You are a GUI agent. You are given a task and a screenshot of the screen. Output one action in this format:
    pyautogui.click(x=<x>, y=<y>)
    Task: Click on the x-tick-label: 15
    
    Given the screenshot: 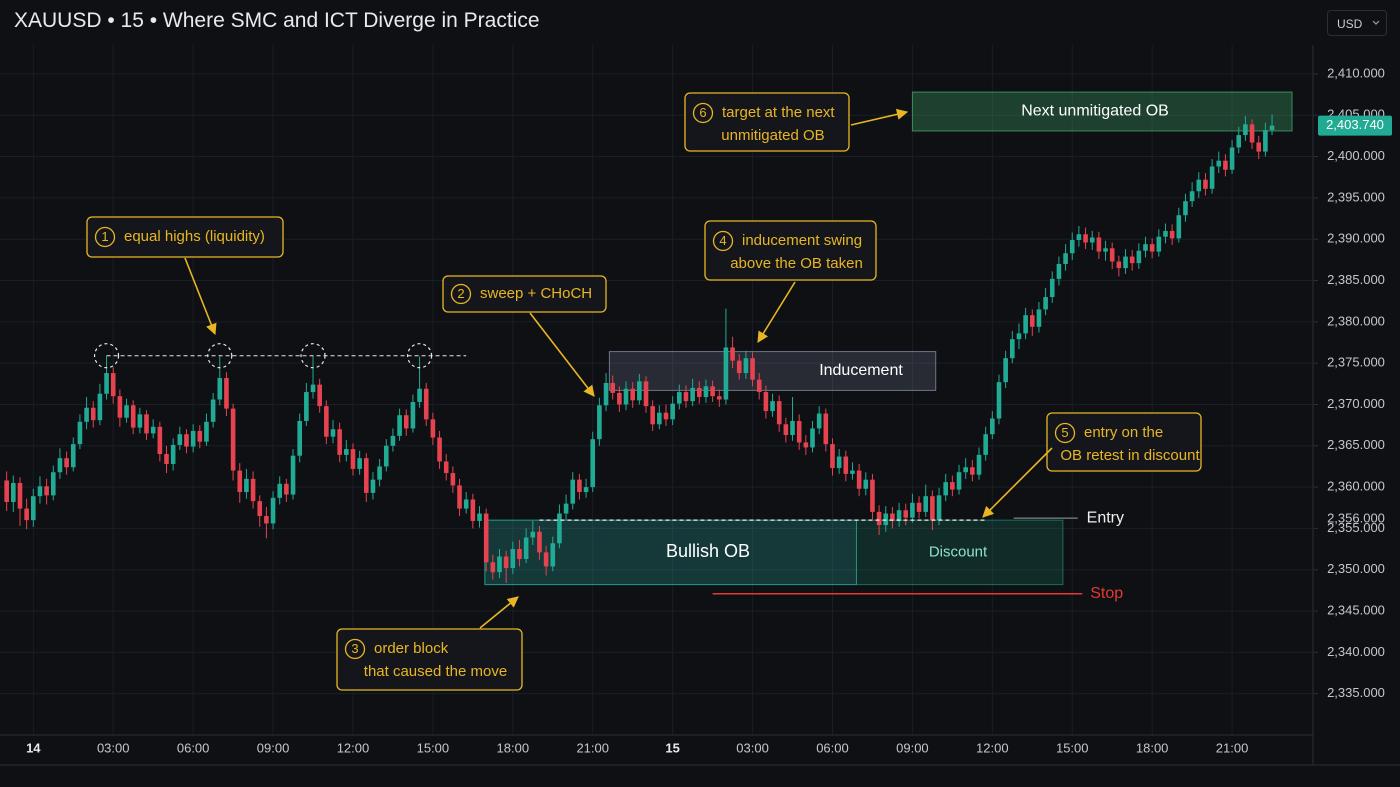 What is the action you would take?
    pyautogui.click(x=672, y=747)
    